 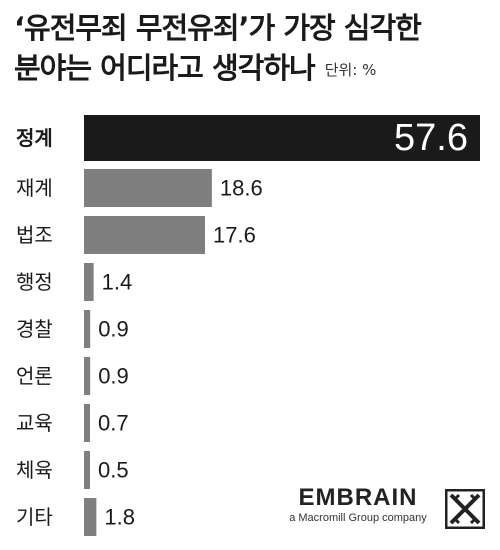 What do you see at coordinates (165, 68) in the screenshot?
I see `title-line-2-text: 분야는 어디라고 생각하나` at bounding box center [165, 68].